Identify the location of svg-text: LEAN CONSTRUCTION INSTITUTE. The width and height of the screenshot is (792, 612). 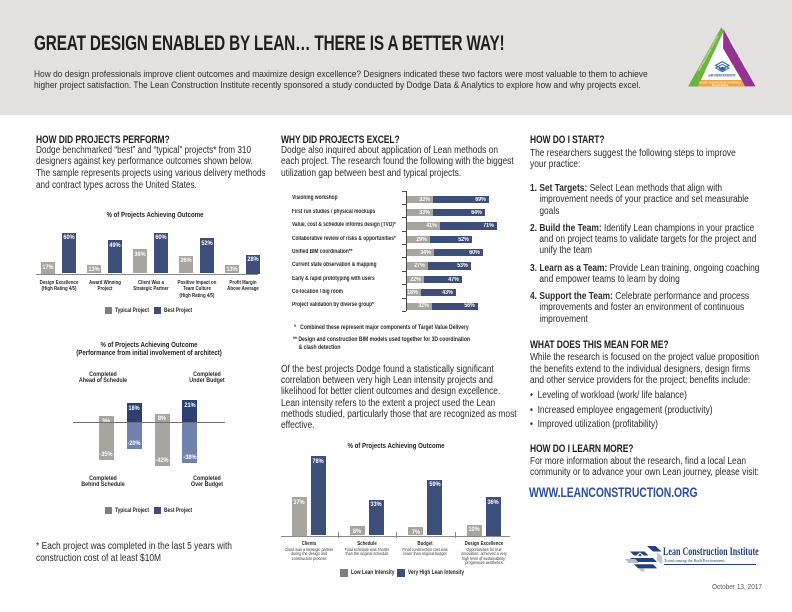
(722, 76).